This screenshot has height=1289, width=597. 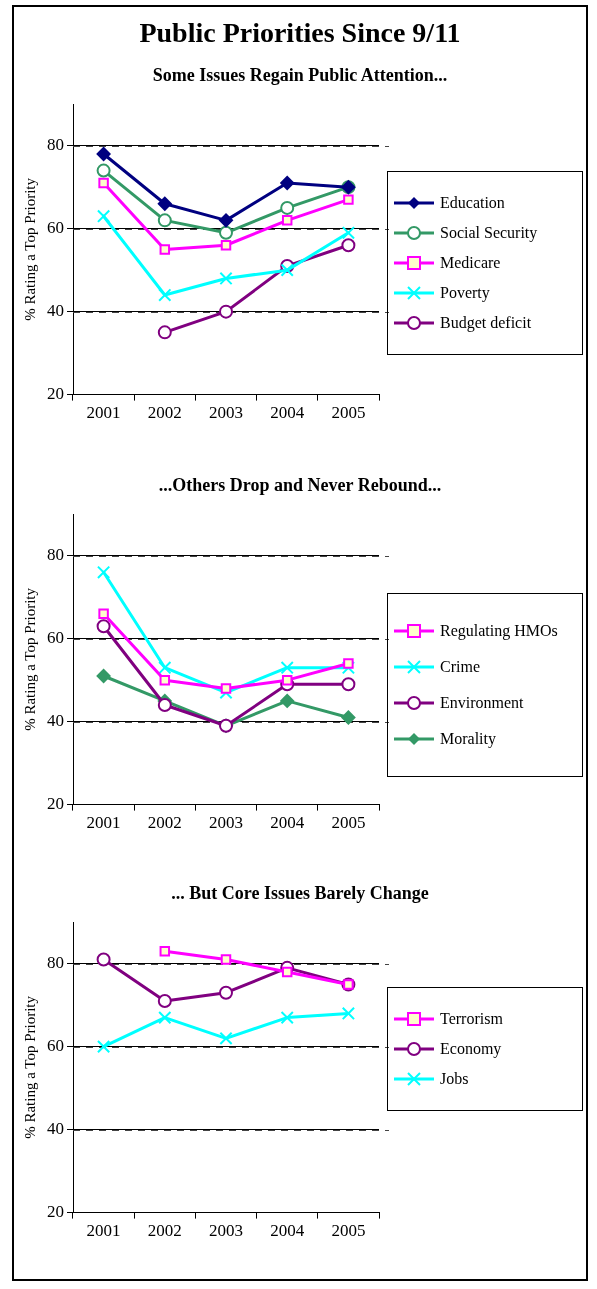 What do you see at coordinates (300, 893) in the screenshot?
I see `chart-title: ... But Core Issues Barely Change` at bounding box center [300, 893].